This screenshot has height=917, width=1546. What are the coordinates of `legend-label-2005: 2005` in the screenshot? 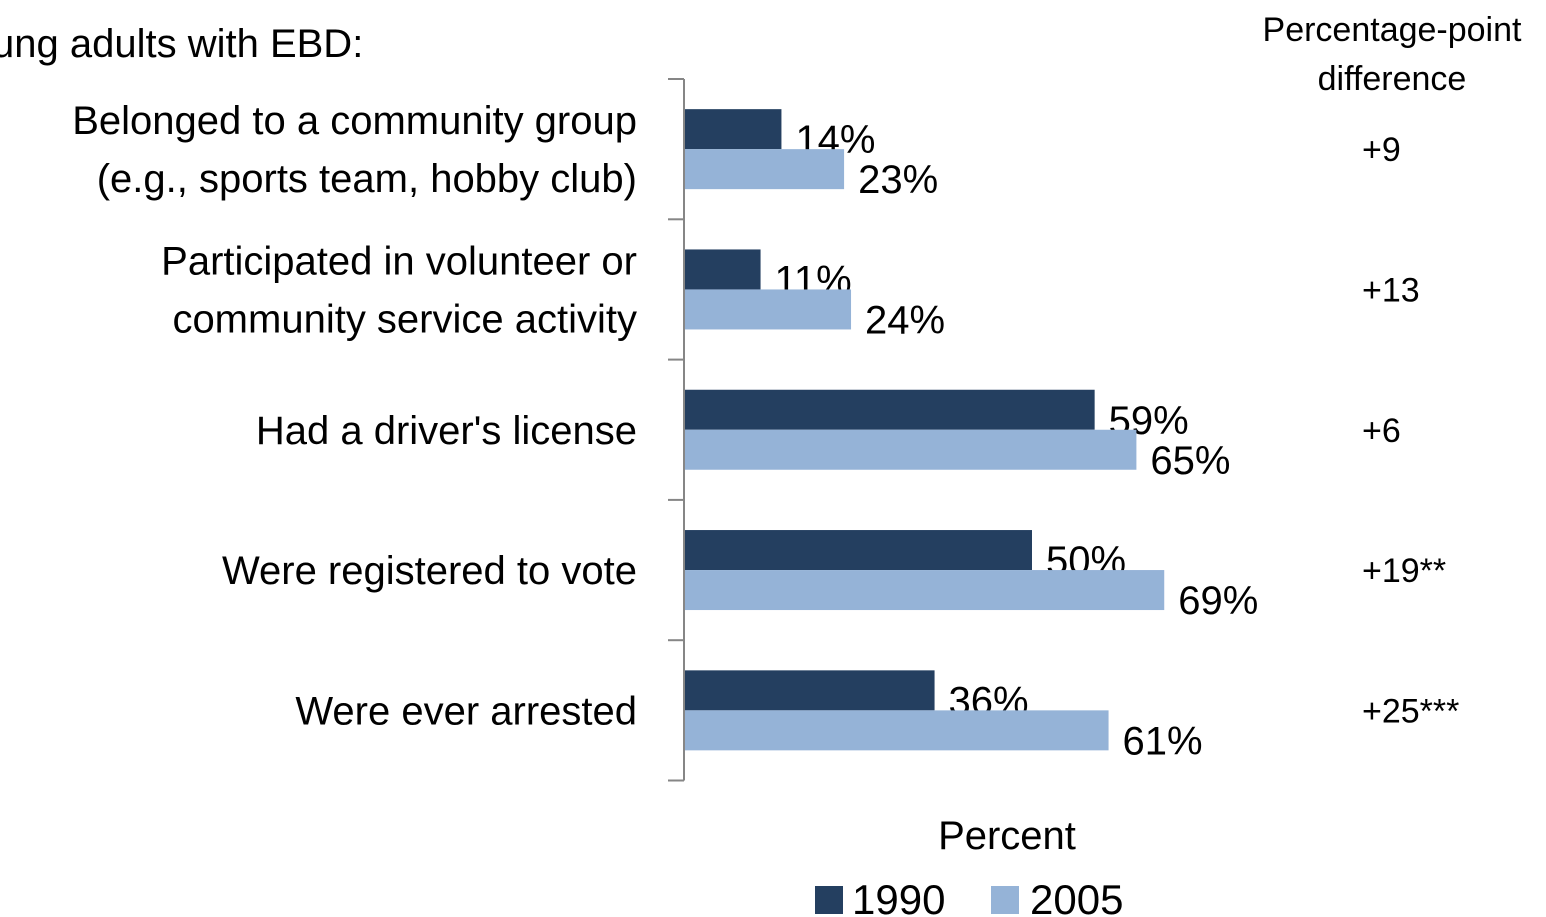 It's located at (1076, 896).